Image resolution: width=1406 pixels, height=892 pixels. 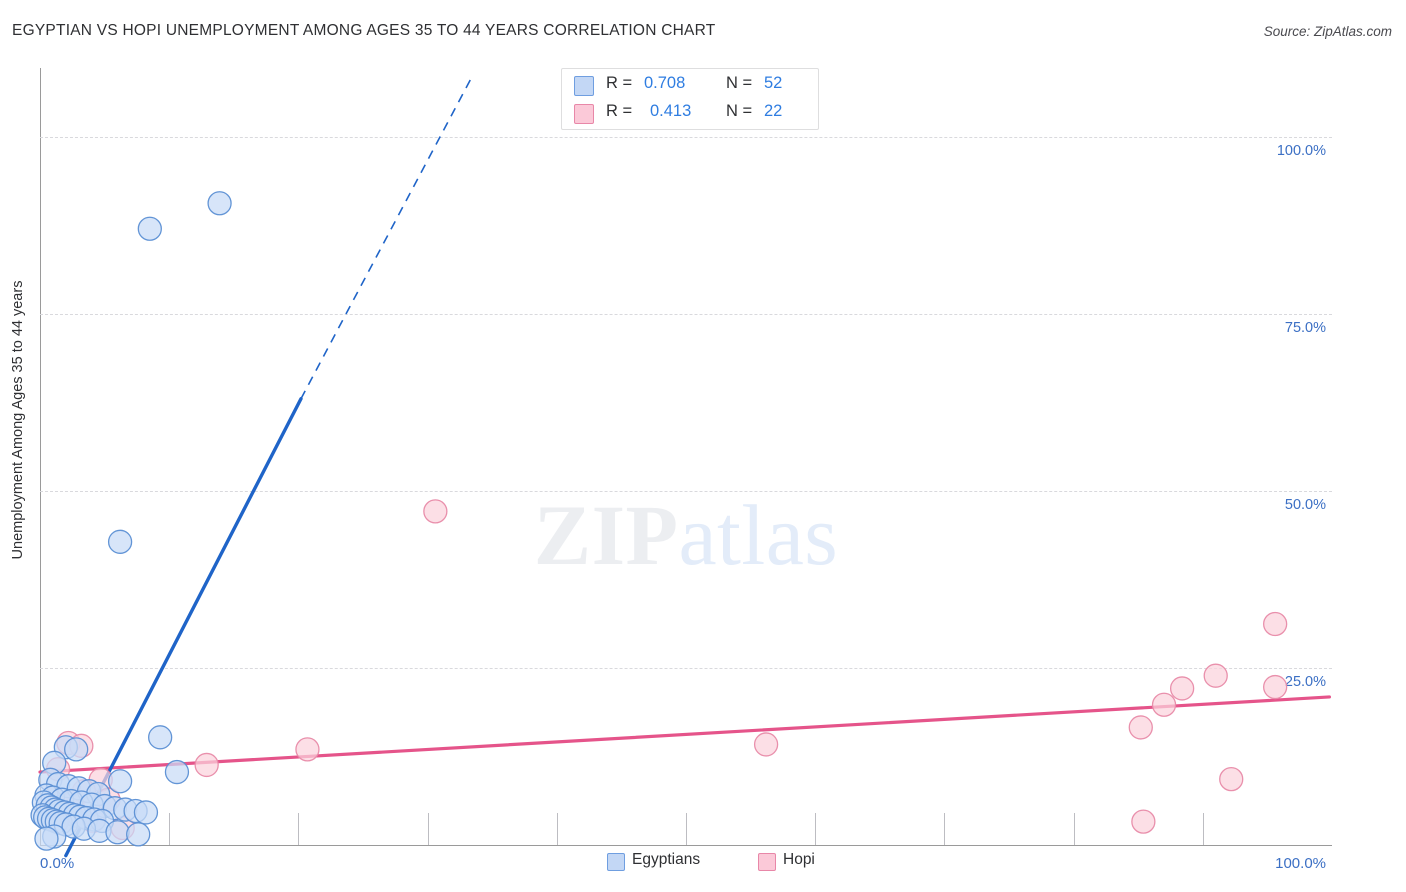 I want to click on source-attribution: Source: ZipAtlas.com, so click(x=1327, y=31).